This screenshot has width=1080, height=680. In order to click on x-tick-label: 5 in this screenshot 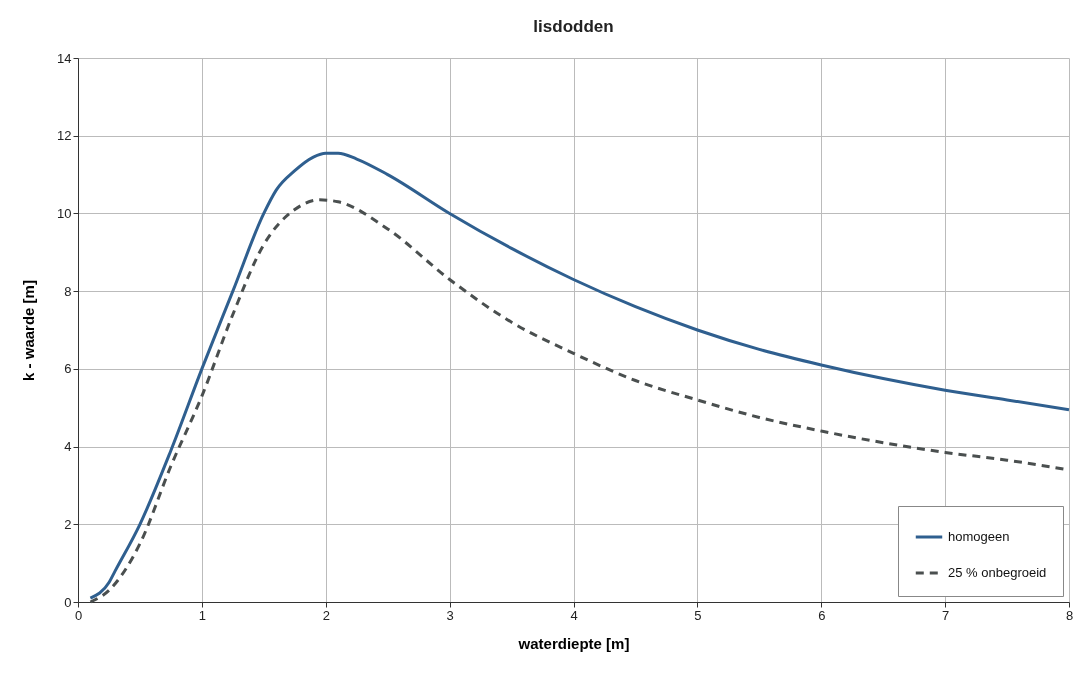, I will do `click(698, 615)`.